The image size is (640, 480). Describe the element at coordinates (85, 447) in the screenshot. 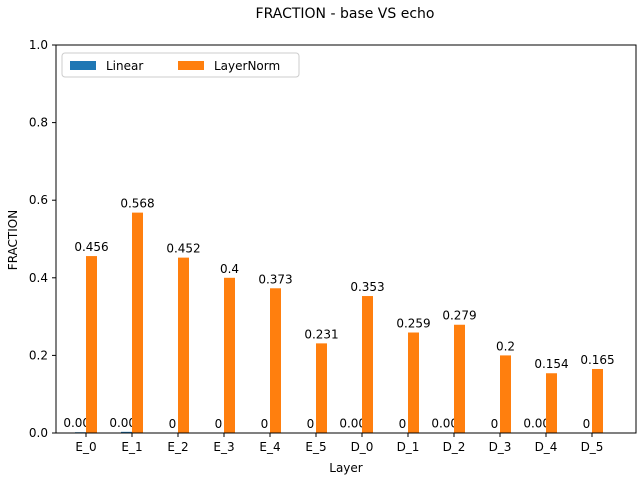

I see `x-tick-label: E_0` at that location.